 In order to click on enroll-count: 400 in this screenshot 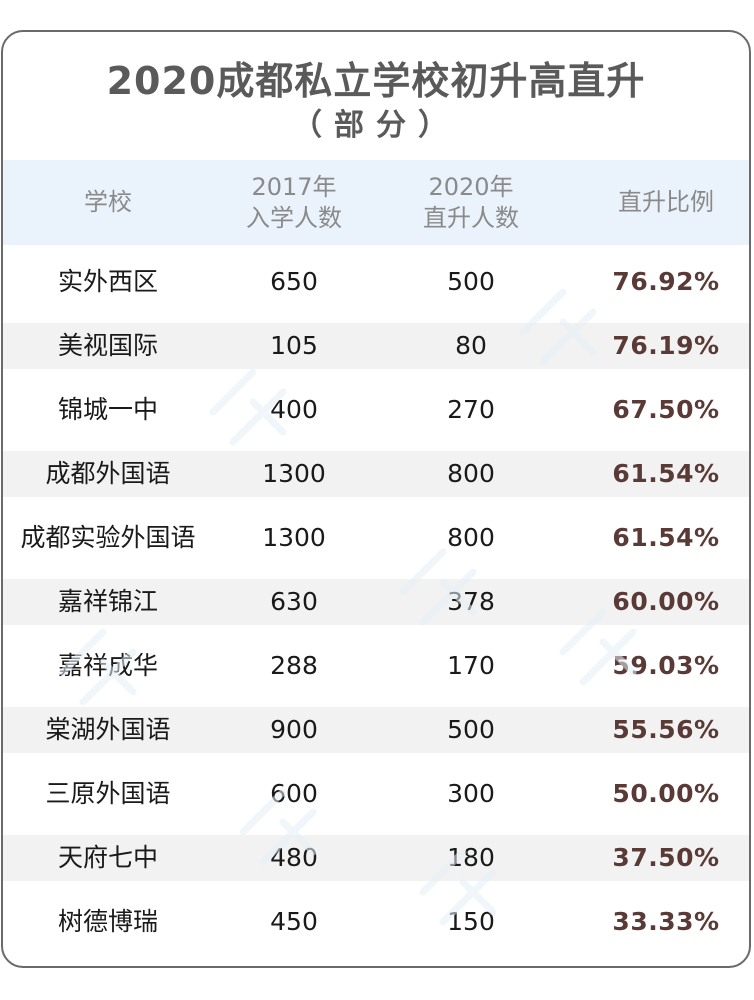, I will do `click(294, 409)`.